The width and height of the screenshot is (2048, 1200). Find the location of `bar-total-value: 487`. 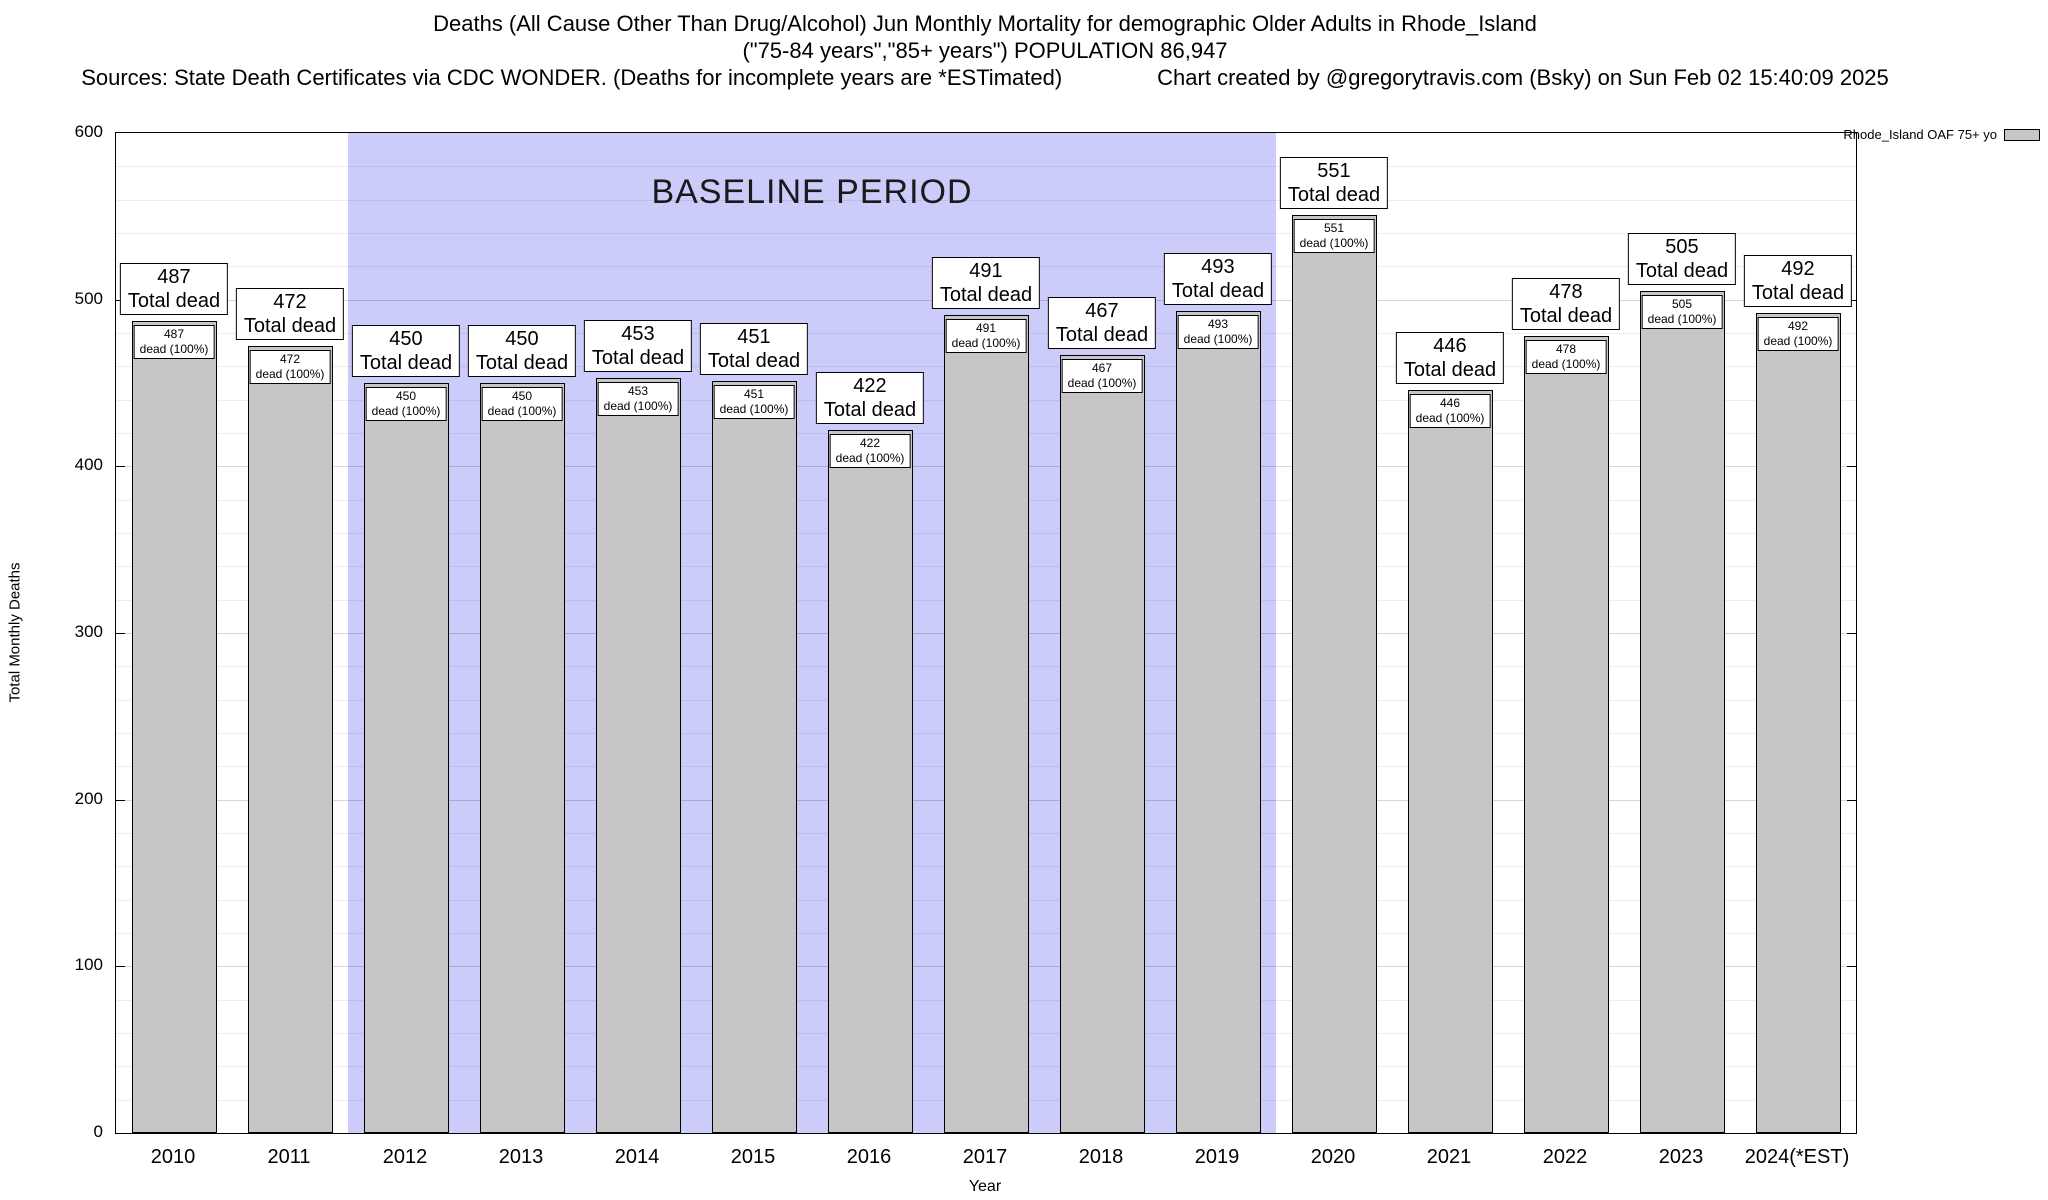

bar-total-value: 487 is located at coordinates (174, 277).